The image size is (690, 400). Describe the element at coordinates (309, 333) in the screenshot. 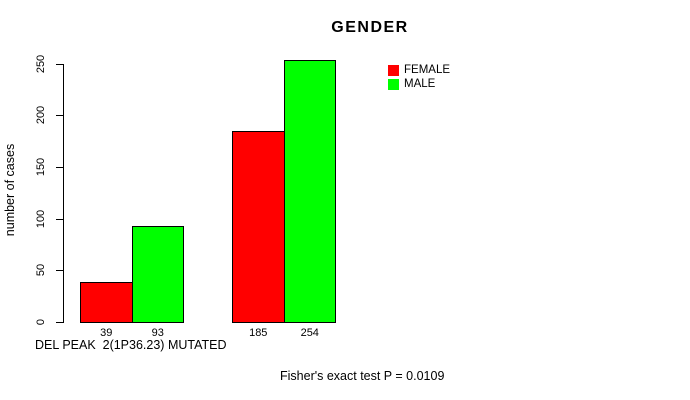

I see `bar-value-label: 254` at that location.